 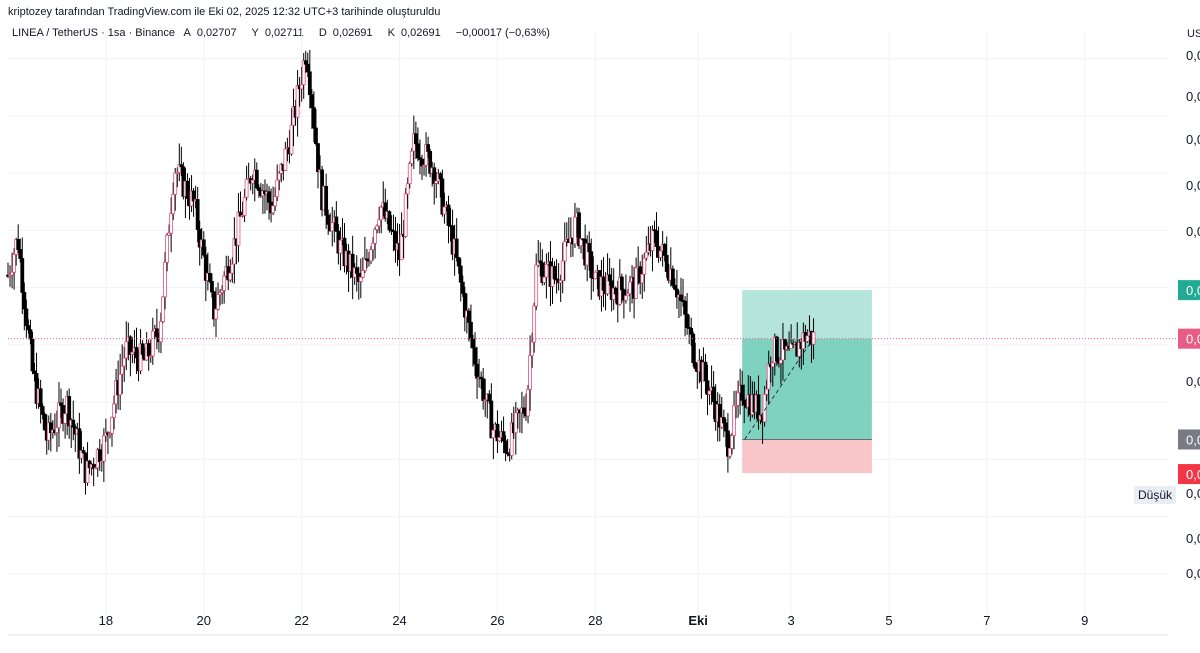 I want to click on low-price-value: 0,0, so click(x=1193, y=493).